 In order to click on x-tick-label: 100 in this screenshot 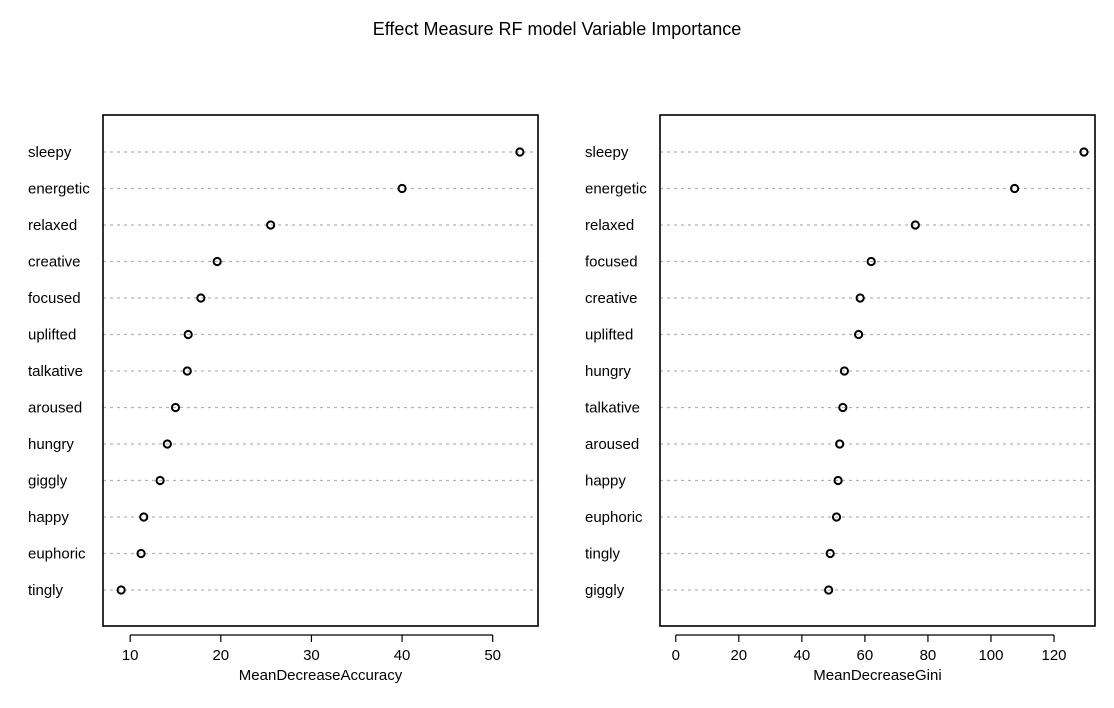, I will do `click(990, 655)`.